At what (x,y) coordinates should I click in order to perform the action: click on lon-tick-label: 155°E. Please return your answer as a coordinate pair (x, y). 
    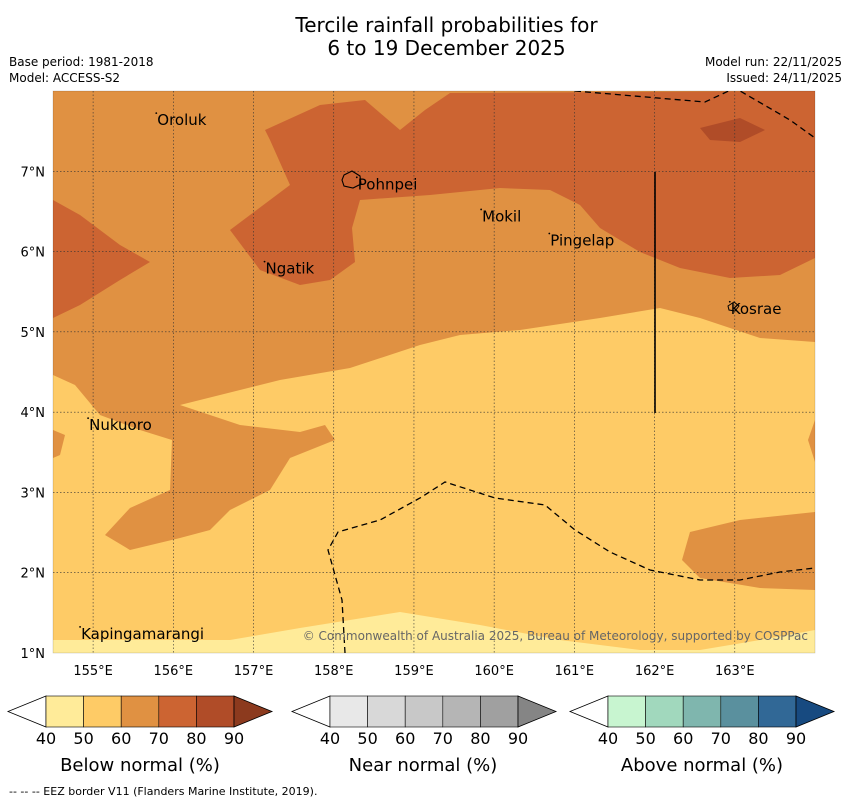
    Looking at the image, I should click on (93, 671).